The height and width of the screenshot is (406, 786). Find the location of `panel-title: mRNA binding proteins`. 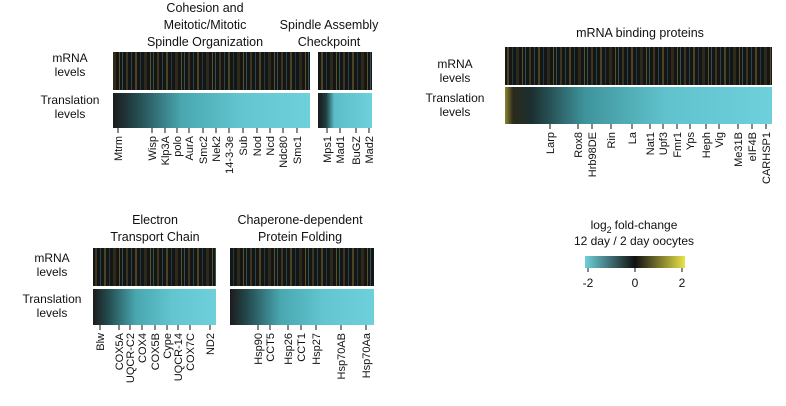

panel-title: mRNA binding proteins is located at coordinates (640, 33).